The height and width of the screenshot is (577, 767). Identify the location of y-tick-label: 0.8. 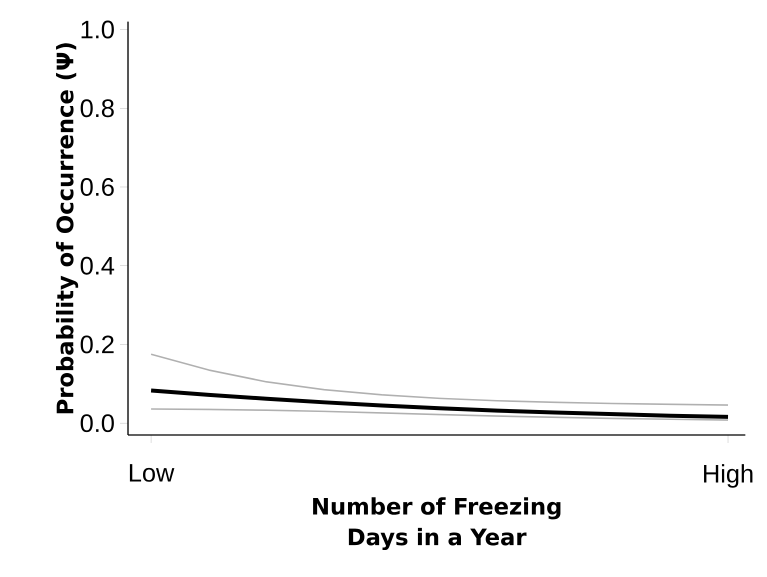
(97, 108).